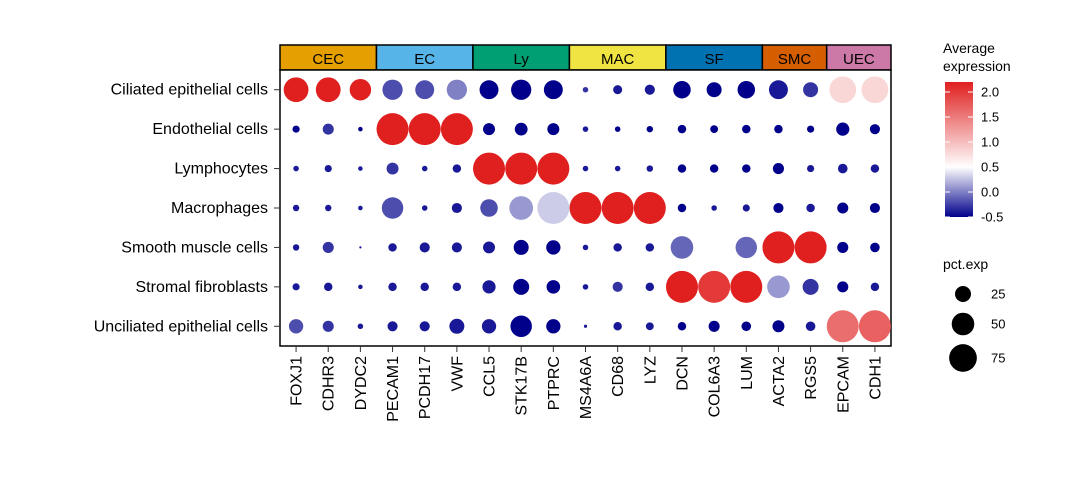 This screenshot has width=1080, height=499. I want to click on dot-epcam-row3, so click(842, 168).